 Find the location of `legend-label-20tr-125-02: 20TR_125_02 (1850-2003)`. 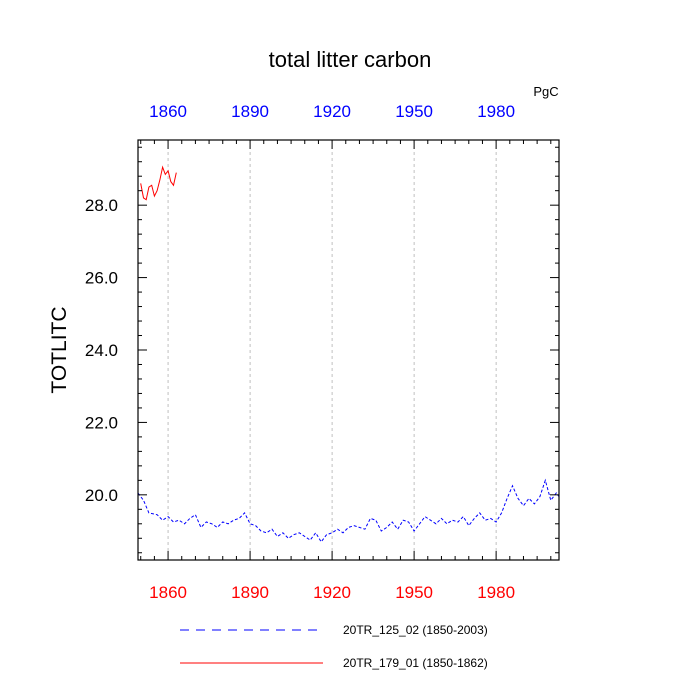

legend-label-20tr-125-02: 20TR_125_02 (1850-2003) is located at coordinates (415, 630).